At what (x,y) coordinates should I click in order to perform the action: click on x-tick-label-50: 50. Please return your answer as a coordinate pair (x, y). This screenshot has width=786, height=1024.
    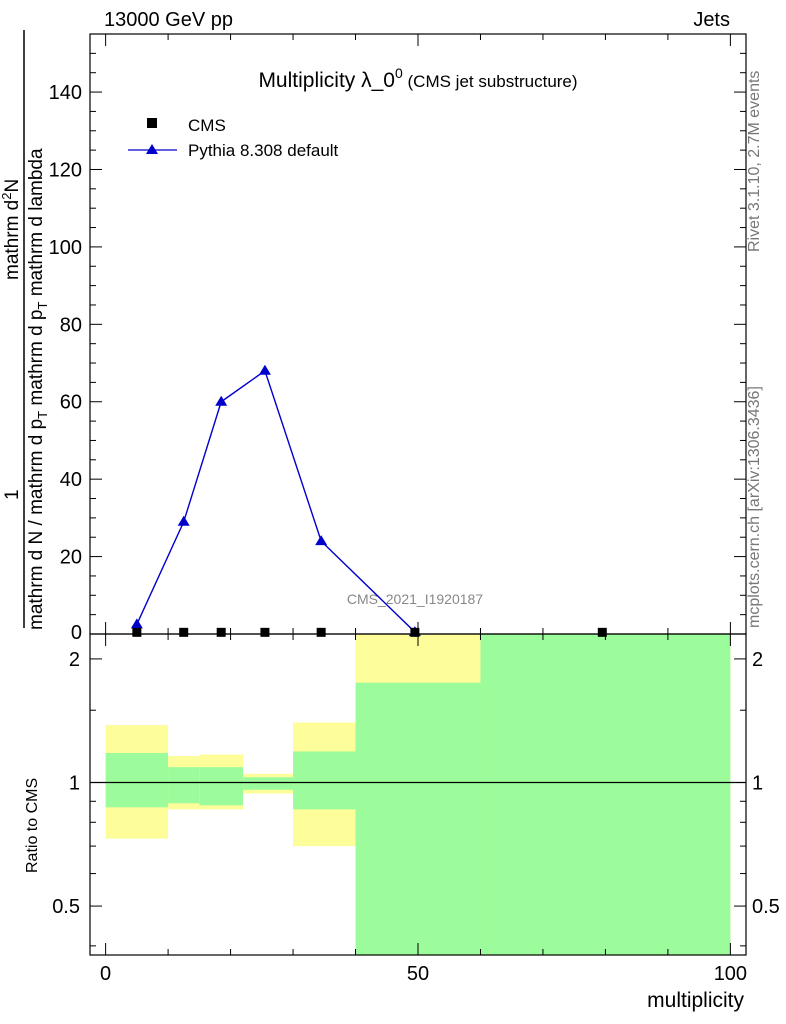
    Looking at the image, I should click on (418, 974).